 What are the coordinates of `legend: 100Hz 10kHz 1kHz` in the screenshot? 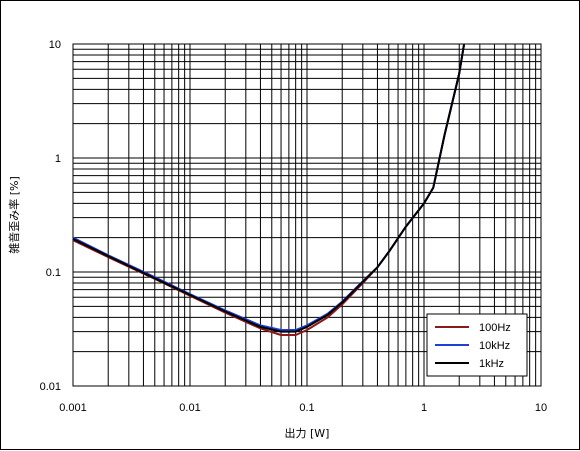 It's located at (477, 345).